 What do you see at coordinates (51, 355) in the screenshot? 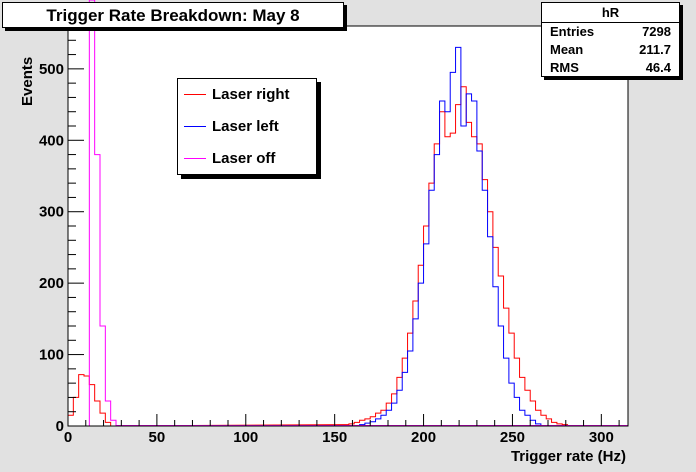
I see `y-tick-label: 100` at bounding box center [51, 355].